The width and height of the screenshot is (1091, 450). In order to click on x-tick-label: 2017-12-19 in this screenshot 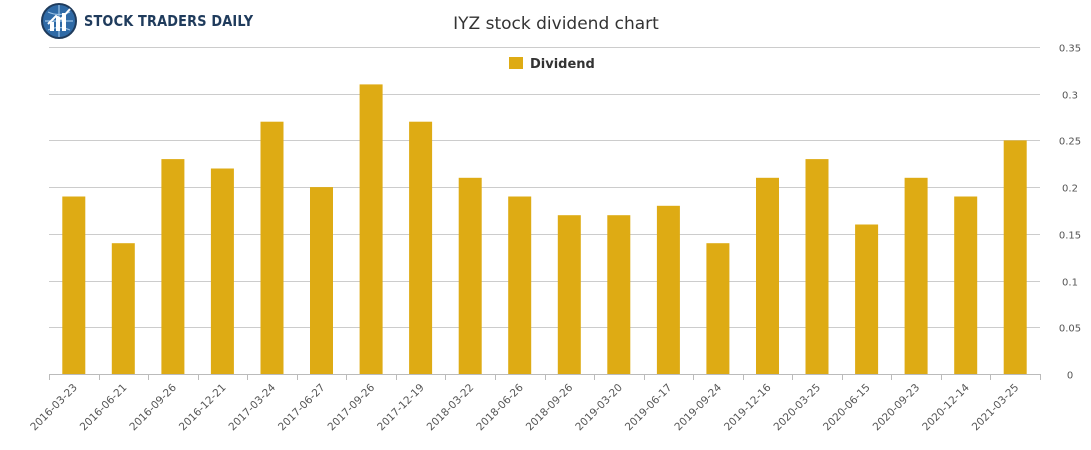, I will do `click(401, 408)`.